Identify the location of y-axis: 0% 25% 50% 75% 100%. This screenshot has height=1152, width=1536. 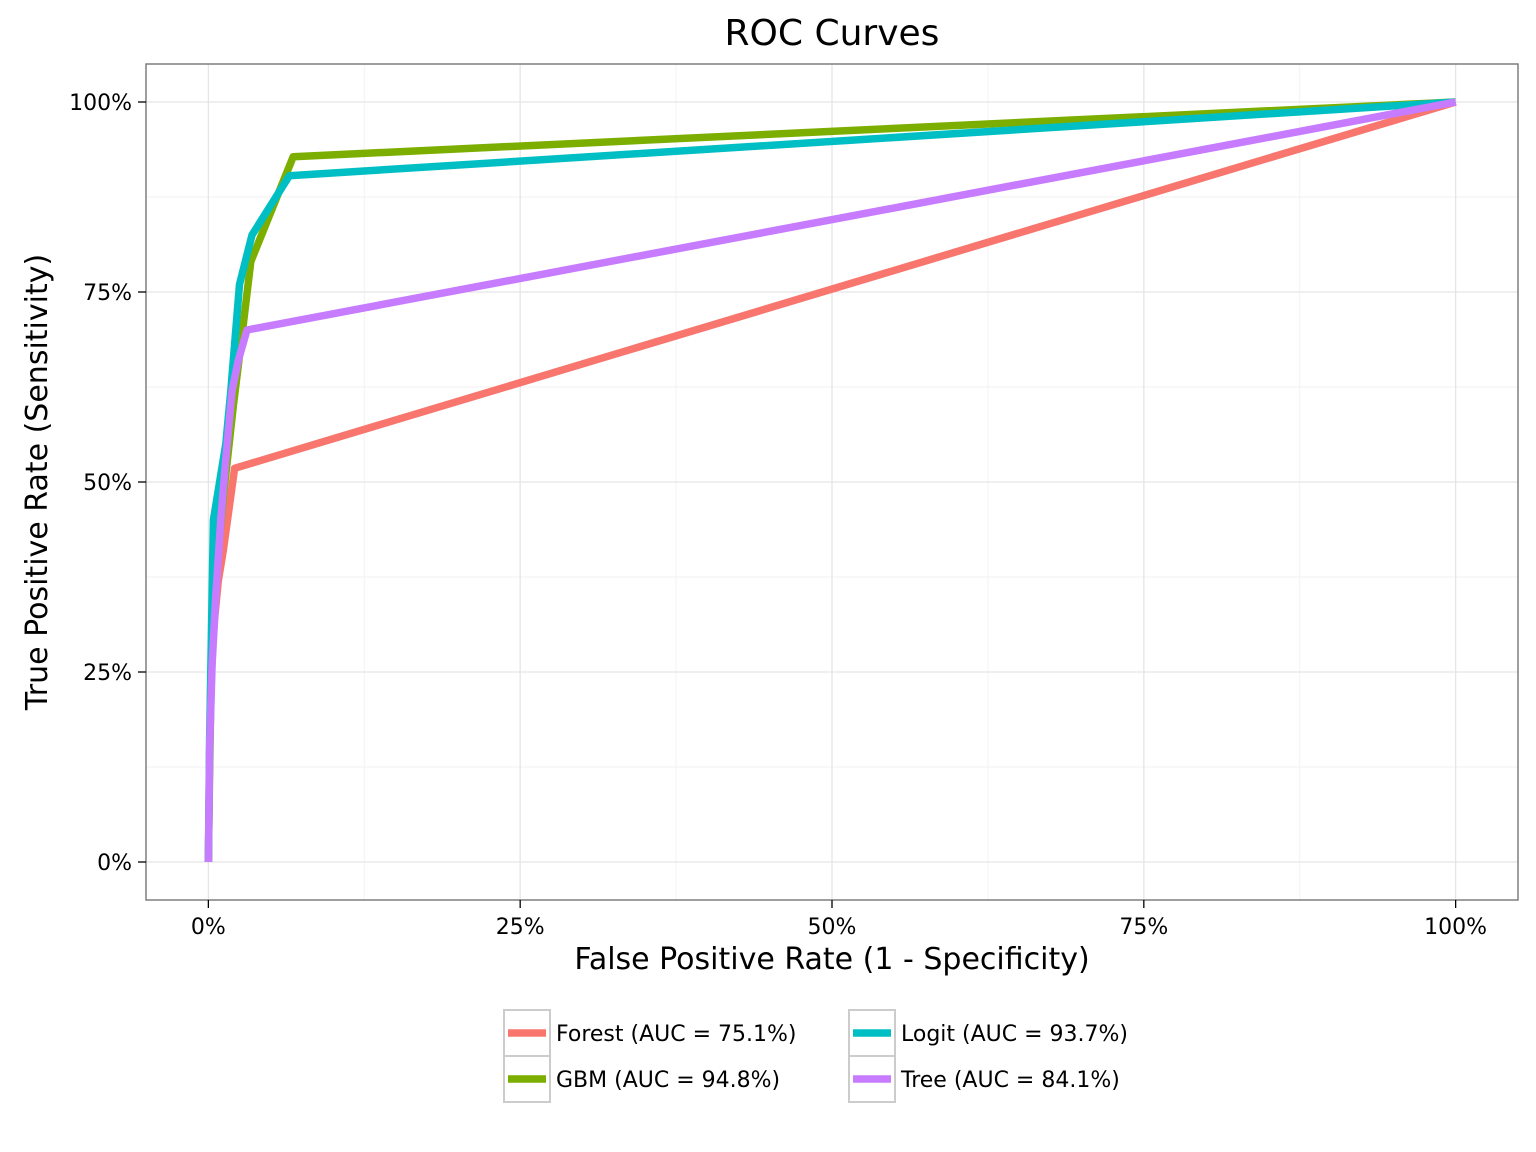
(107, 483).